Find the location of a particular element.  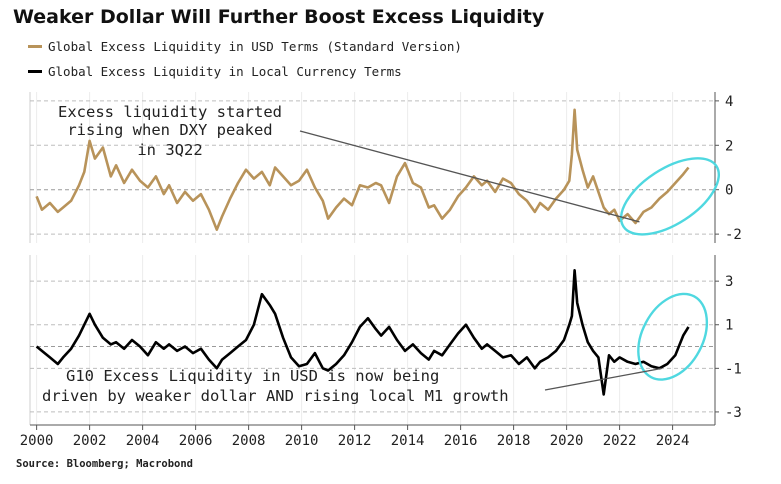

annotation-text-top: Excess liquidity started is located at coordinates (170, 112).